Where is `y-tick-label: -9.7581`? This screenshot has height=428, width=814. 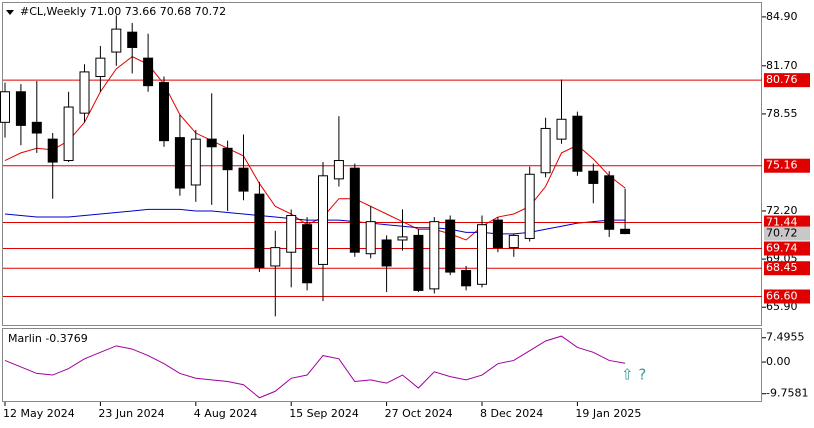 y-tick-label: -9.7581 is located at coordinates (787, 393).